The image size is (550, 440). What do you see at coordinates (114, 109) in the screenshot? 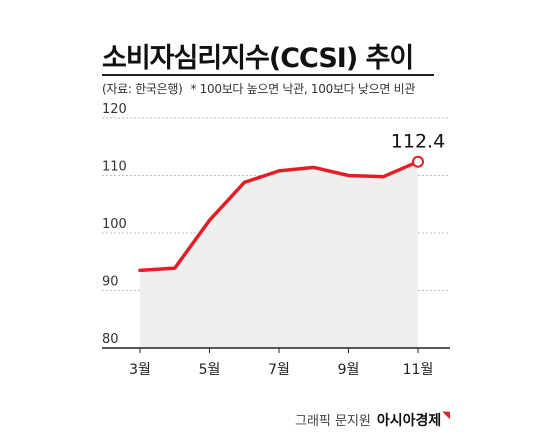
I see `y-tick-label-120: 120` at bounding box center [114, 109].